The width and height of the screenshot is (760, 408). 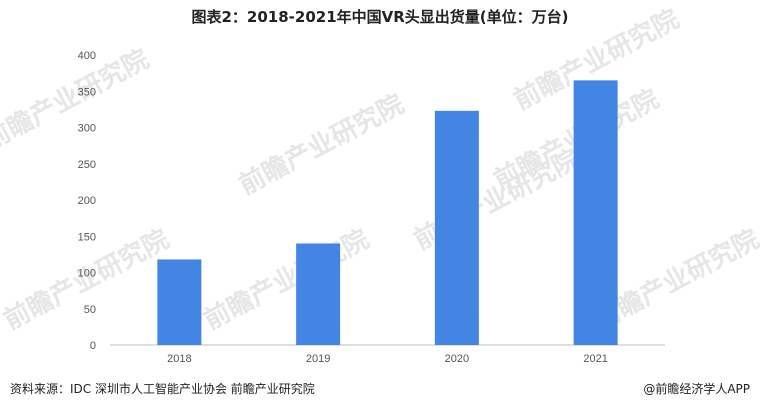 I want to click on y-tick-label: 200, so click(x=87, y=201).